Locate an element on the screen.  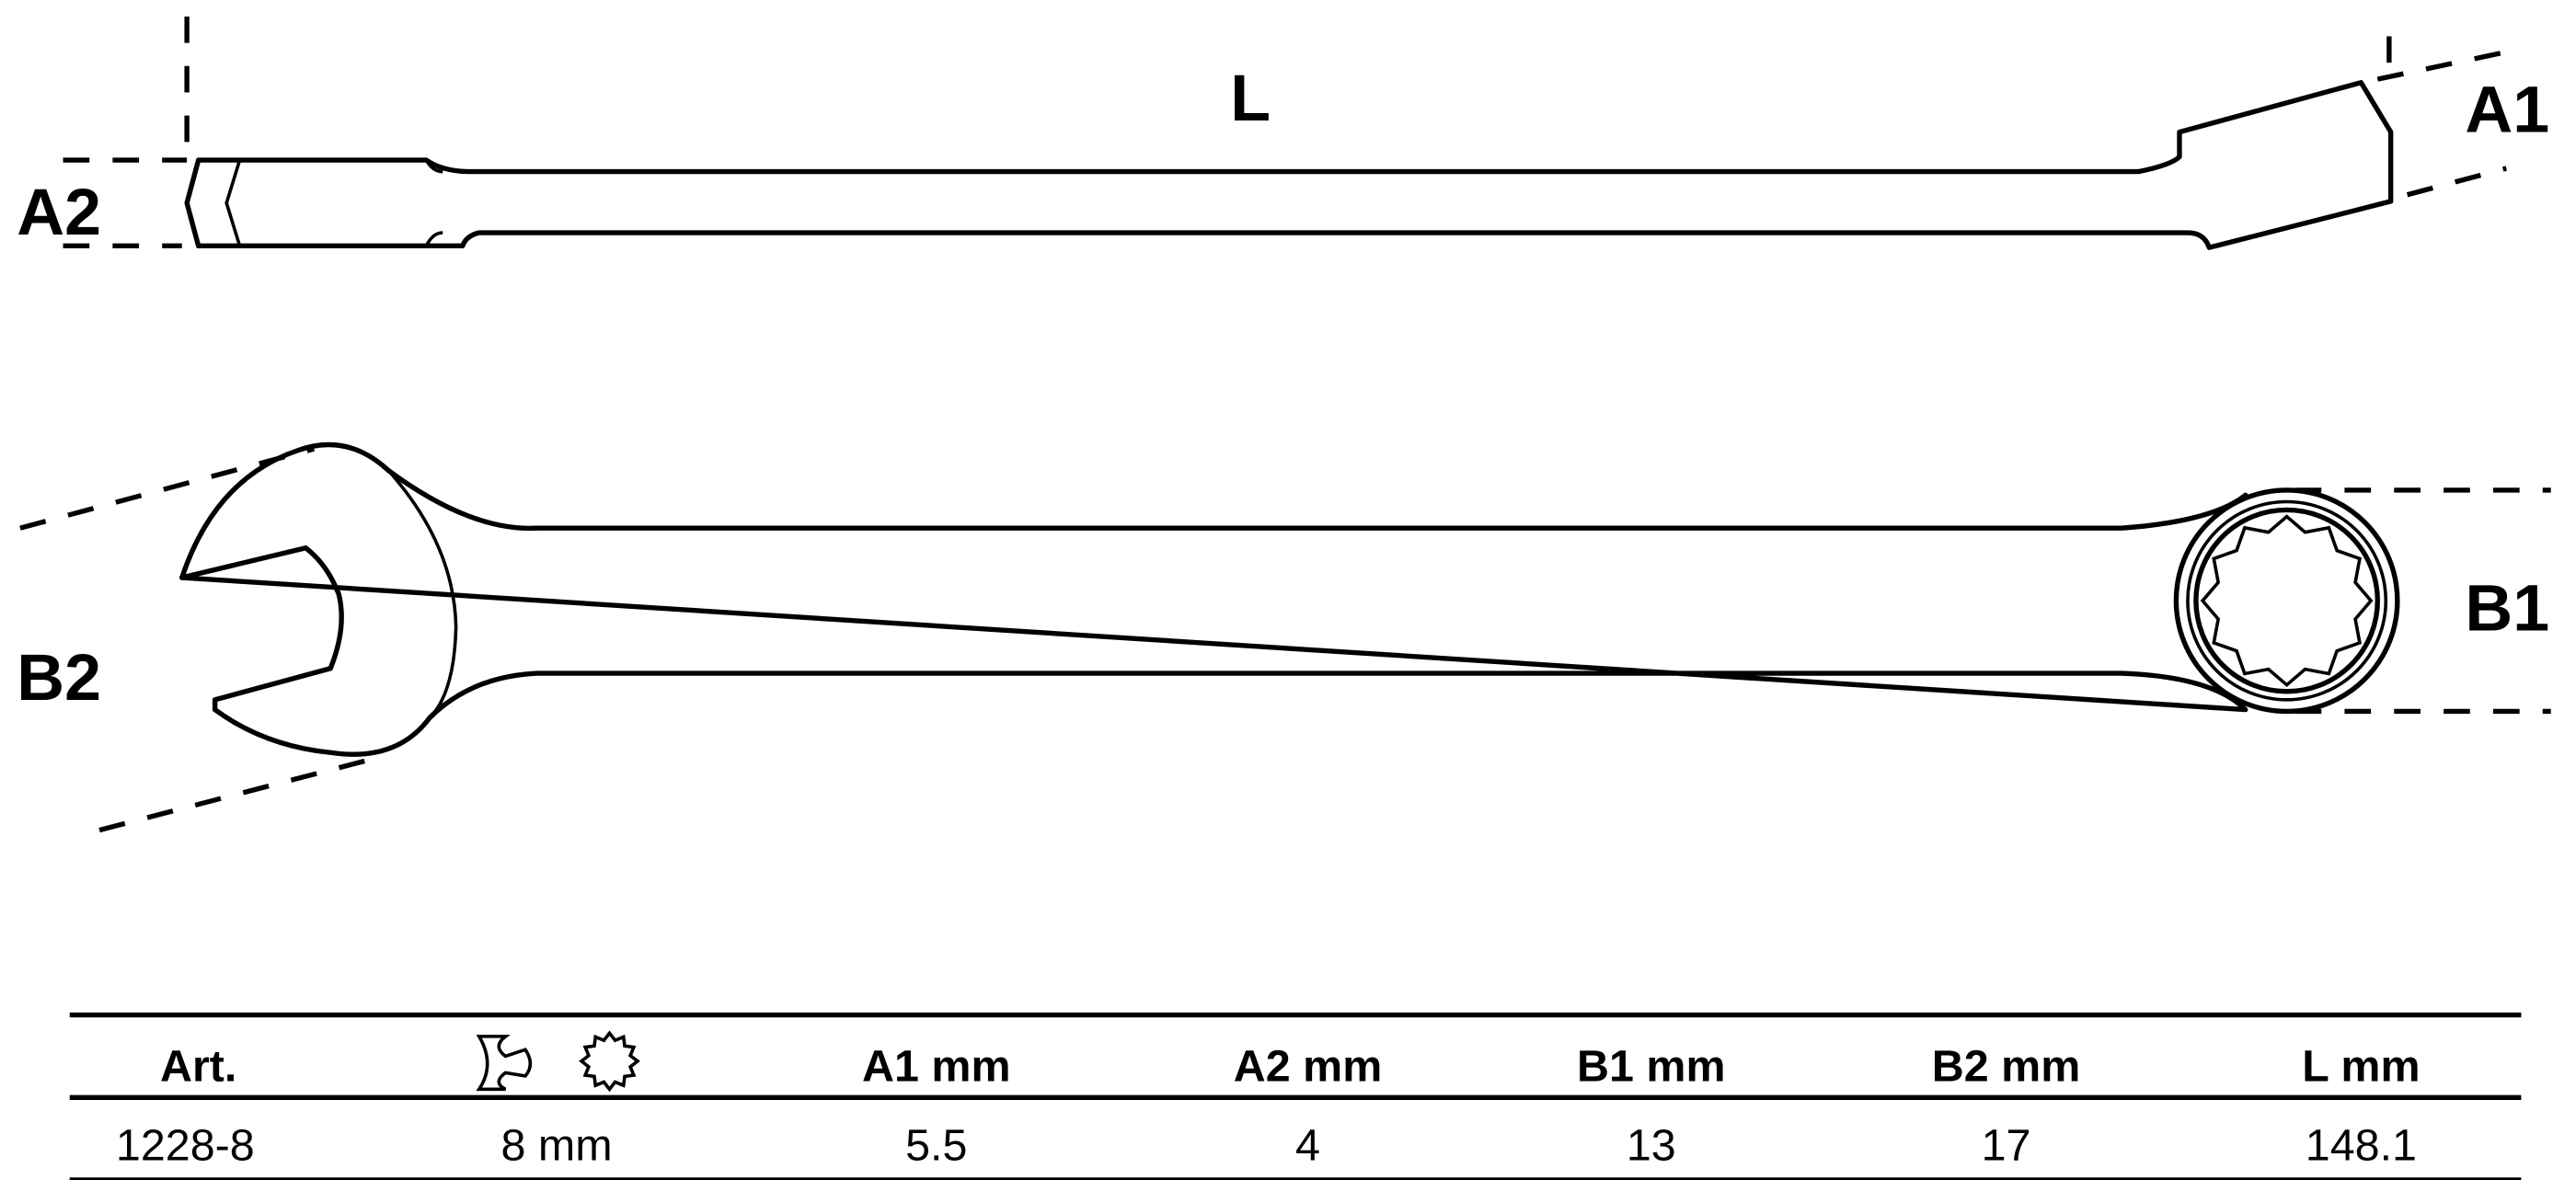
header-b1: B1 mm is located at coordinates (1651, 1066).